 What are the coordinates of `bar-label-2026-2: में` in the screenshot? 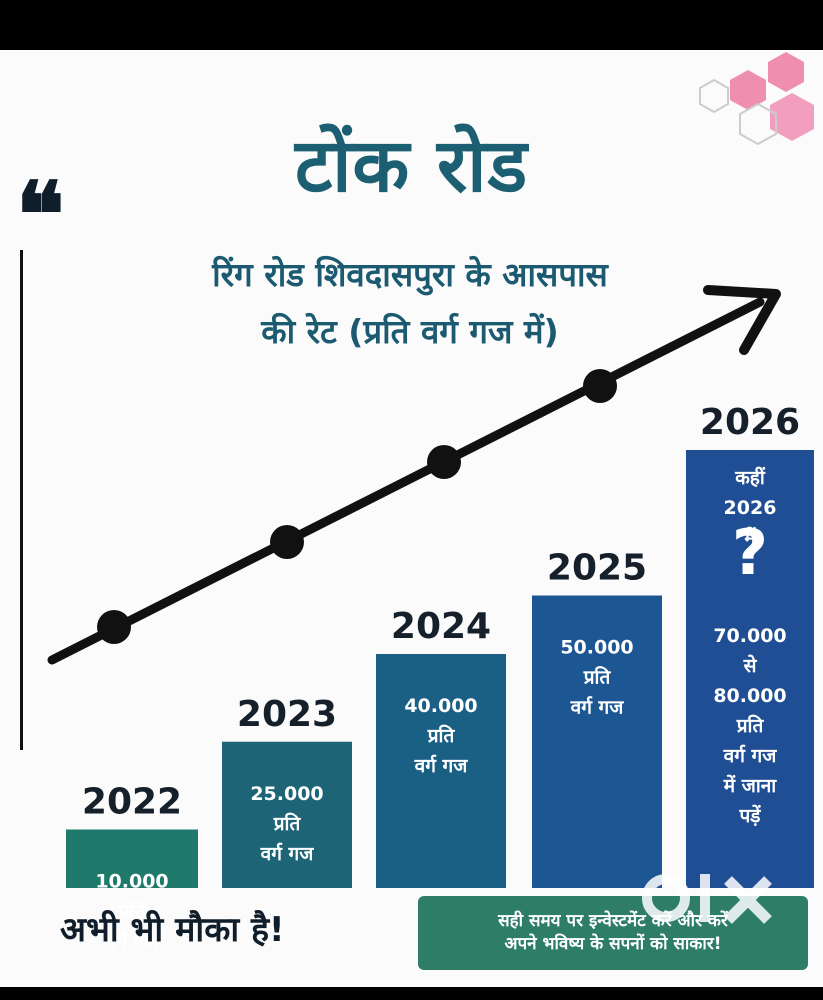 It's located at (749, 537).